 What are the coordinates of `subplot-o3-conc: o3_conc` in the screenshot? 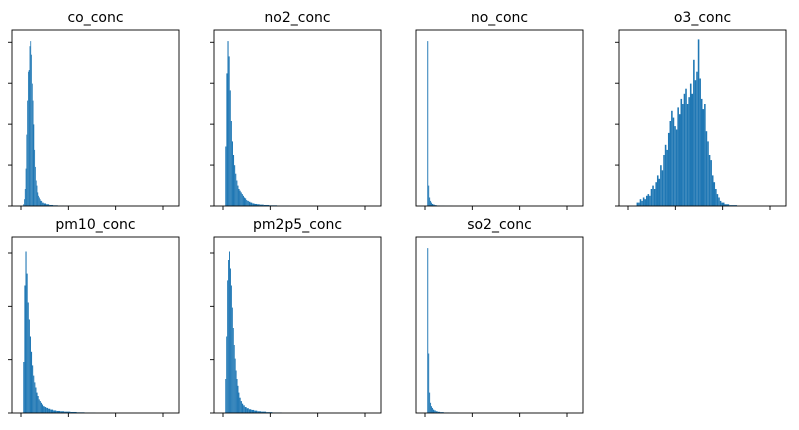 It's located at (701, 110).